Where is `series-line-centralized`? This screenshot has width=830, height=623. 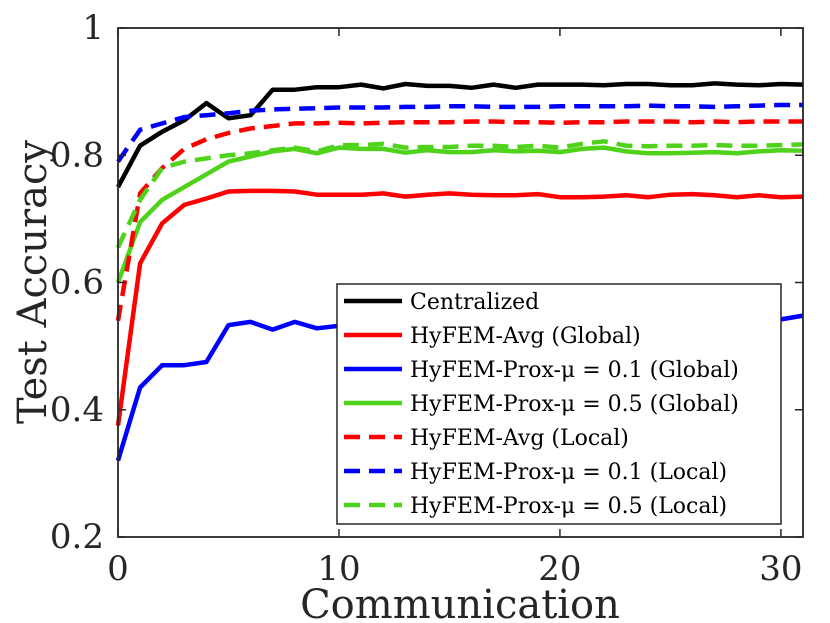
series-line-centralized is located at coordinates (460, 135).